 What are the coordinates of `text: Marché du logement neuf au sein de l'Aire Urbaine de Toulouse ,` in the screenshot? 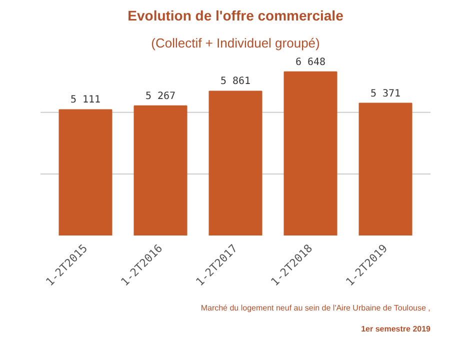 It's located at (315, 308).